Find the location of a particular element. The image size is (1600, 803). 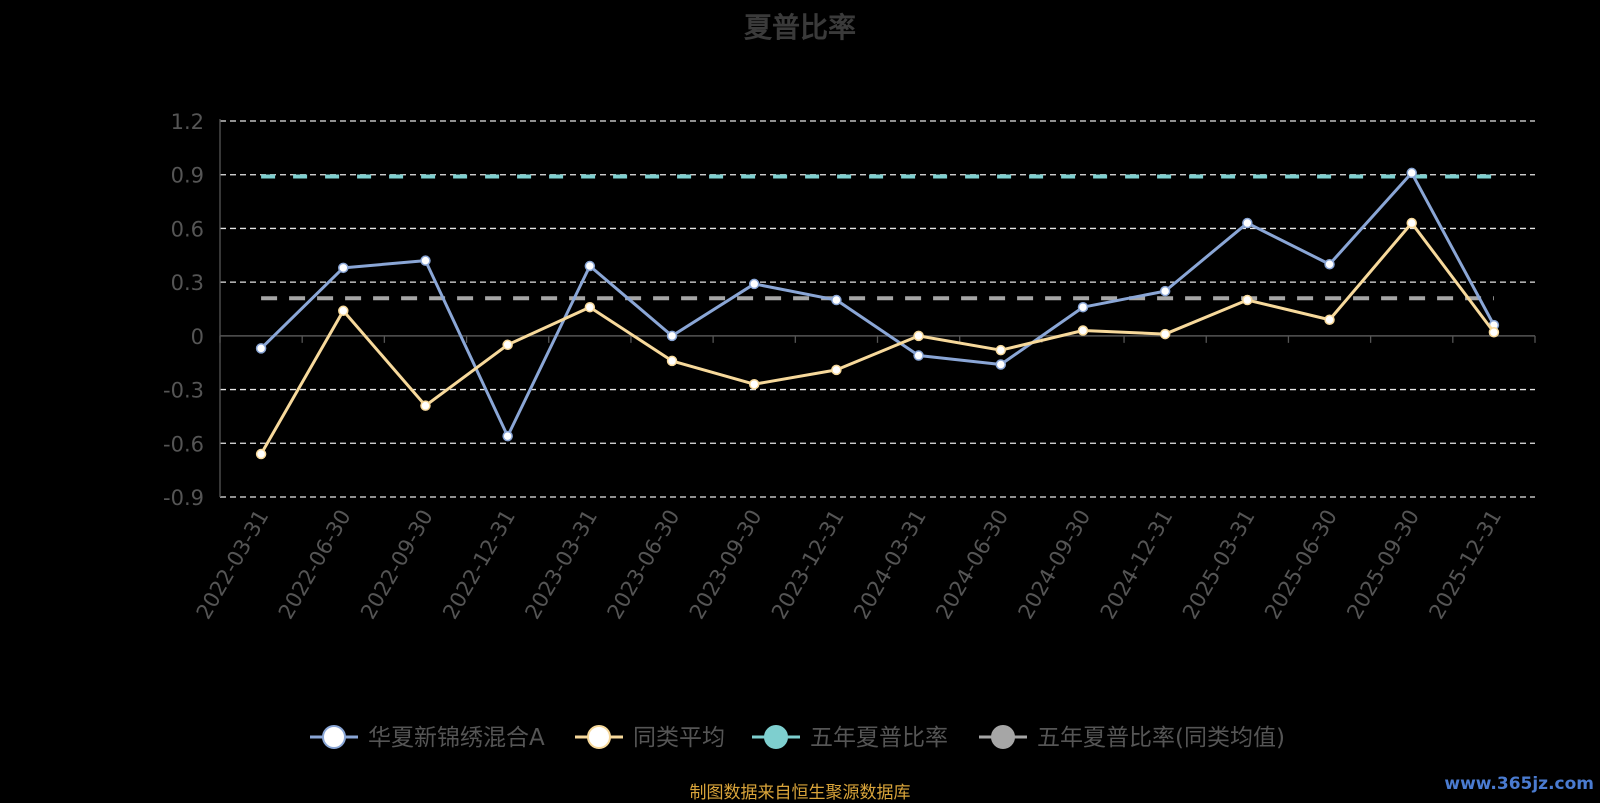

legend-label: 同类平均 is located at coordinates (679, 738).